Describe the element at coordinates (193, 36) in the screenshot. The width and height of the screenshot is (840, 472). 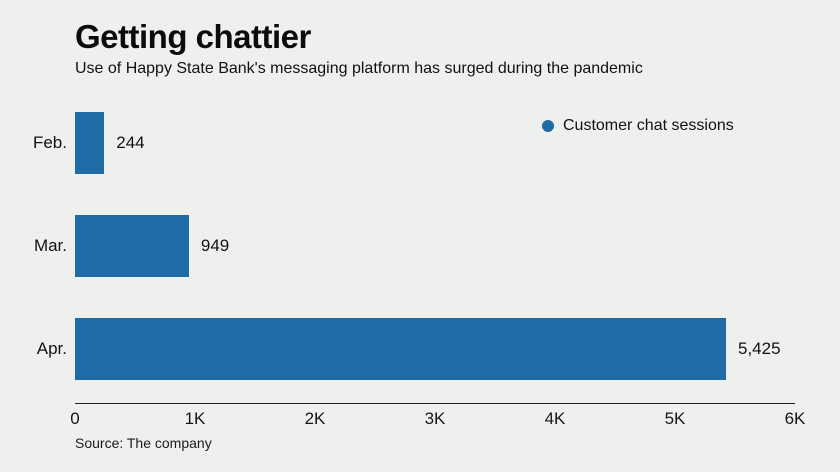
I see `chart-title: Getting chattier` at that location.